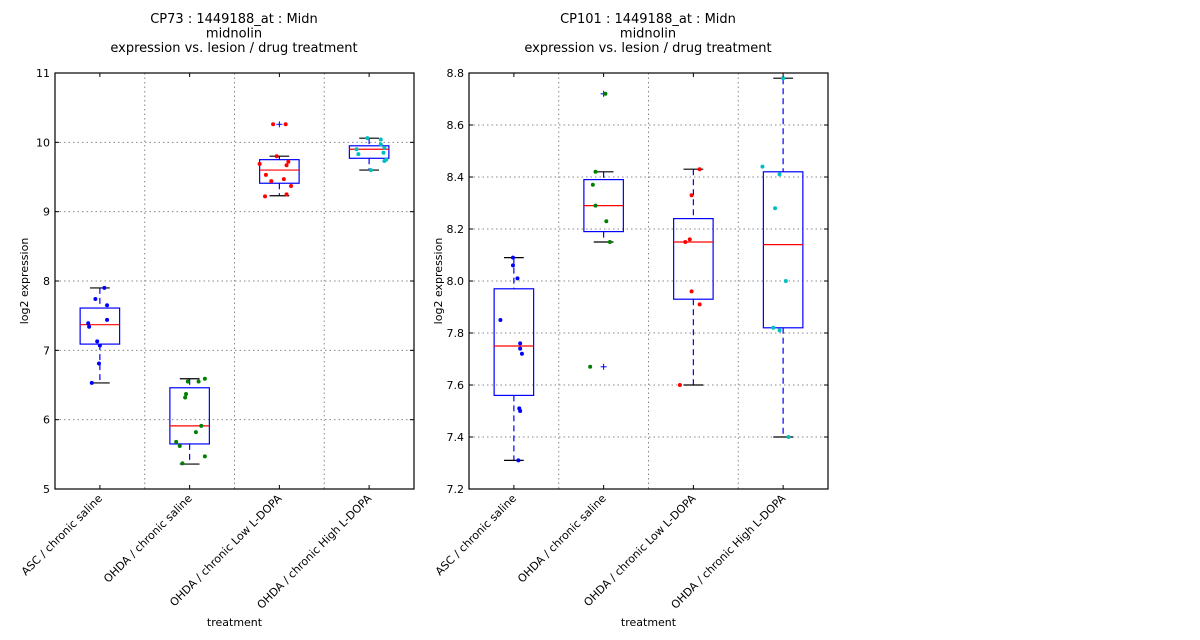 The width and height of the screenshot is (1200, 640). What do you see at coordinates (234, 34) in the screenshot?
I see `chart-title-line: midnolin` at bounding box center [234, 34].